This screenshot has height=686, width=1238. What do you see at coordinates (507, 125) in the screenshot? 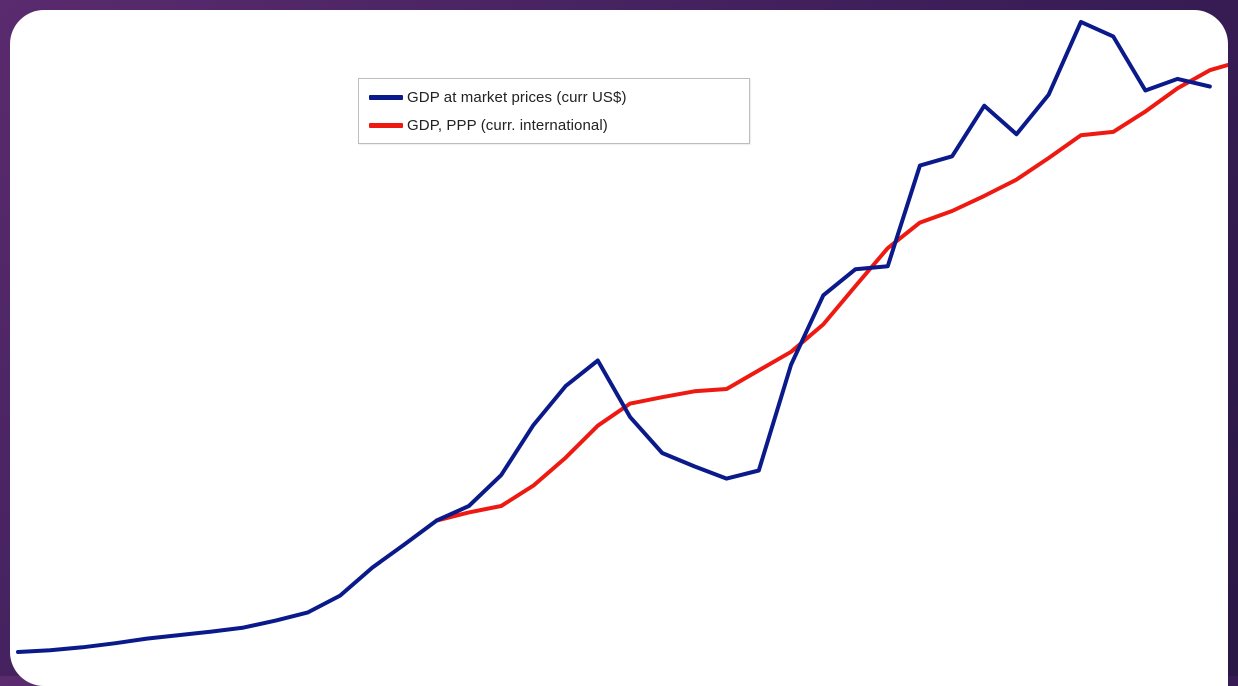
I see `legend-label-gdp-ppp: GDP, PPP (curr. international)` at bounding box center [507, 125].